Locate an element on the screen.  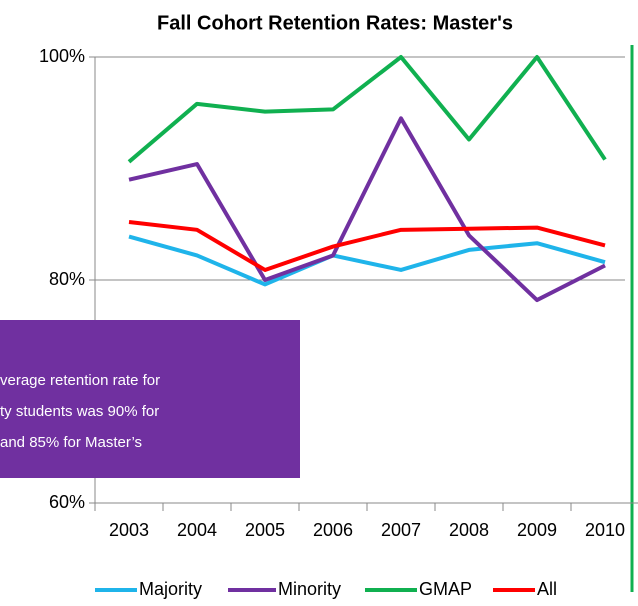
annotation-box is located at coordinates (150, 399).